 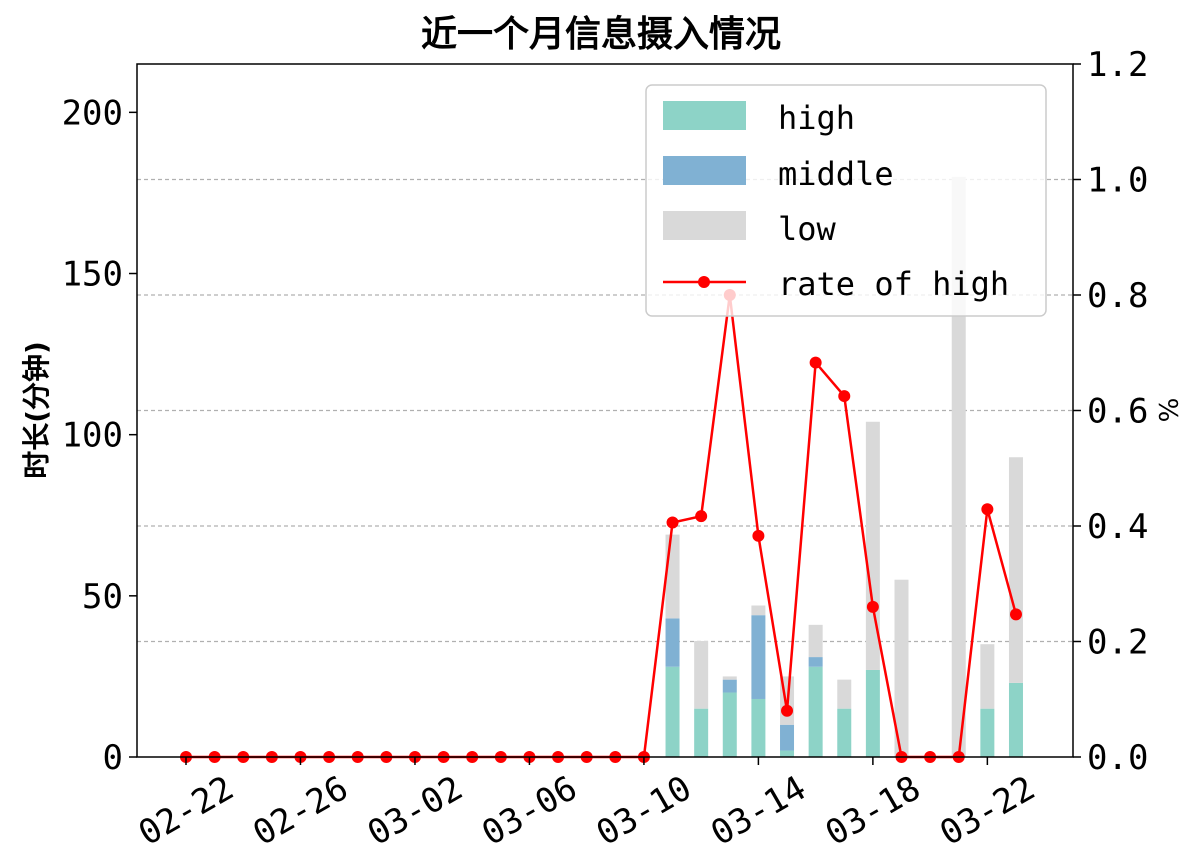 What do you see at coordinates (1117, 65) in the screenshot?
I see `y-tick-label-right: 1.2` at bounding box center [1117, 65].